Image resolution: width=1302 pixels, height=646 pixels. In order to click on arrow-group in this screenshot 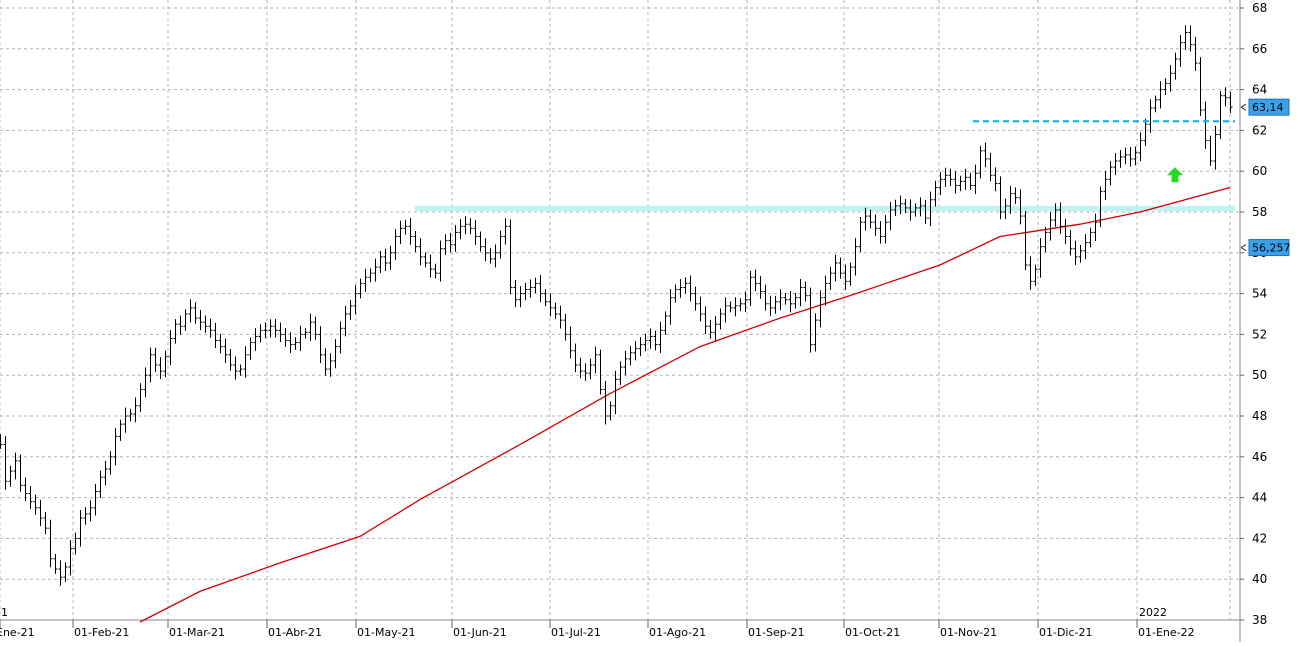, I will do `click(1175, 175)`.